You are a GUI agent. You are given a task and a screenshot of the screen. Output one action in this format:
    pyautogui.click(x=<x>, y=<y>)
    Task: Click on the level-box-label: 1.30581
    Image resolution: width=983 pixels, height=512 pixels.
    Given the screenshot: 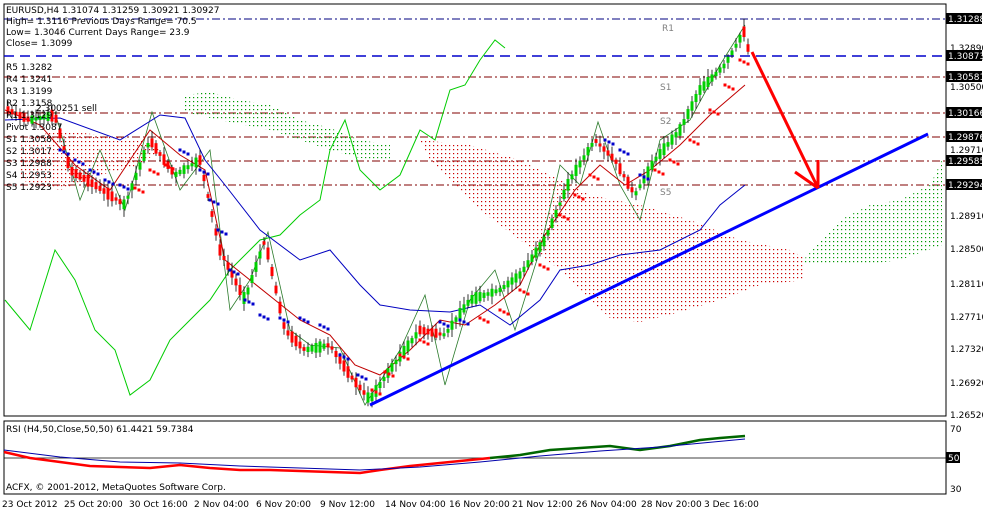 What is the action you would take?
    pyautogui.click(x=965, y=78)
    